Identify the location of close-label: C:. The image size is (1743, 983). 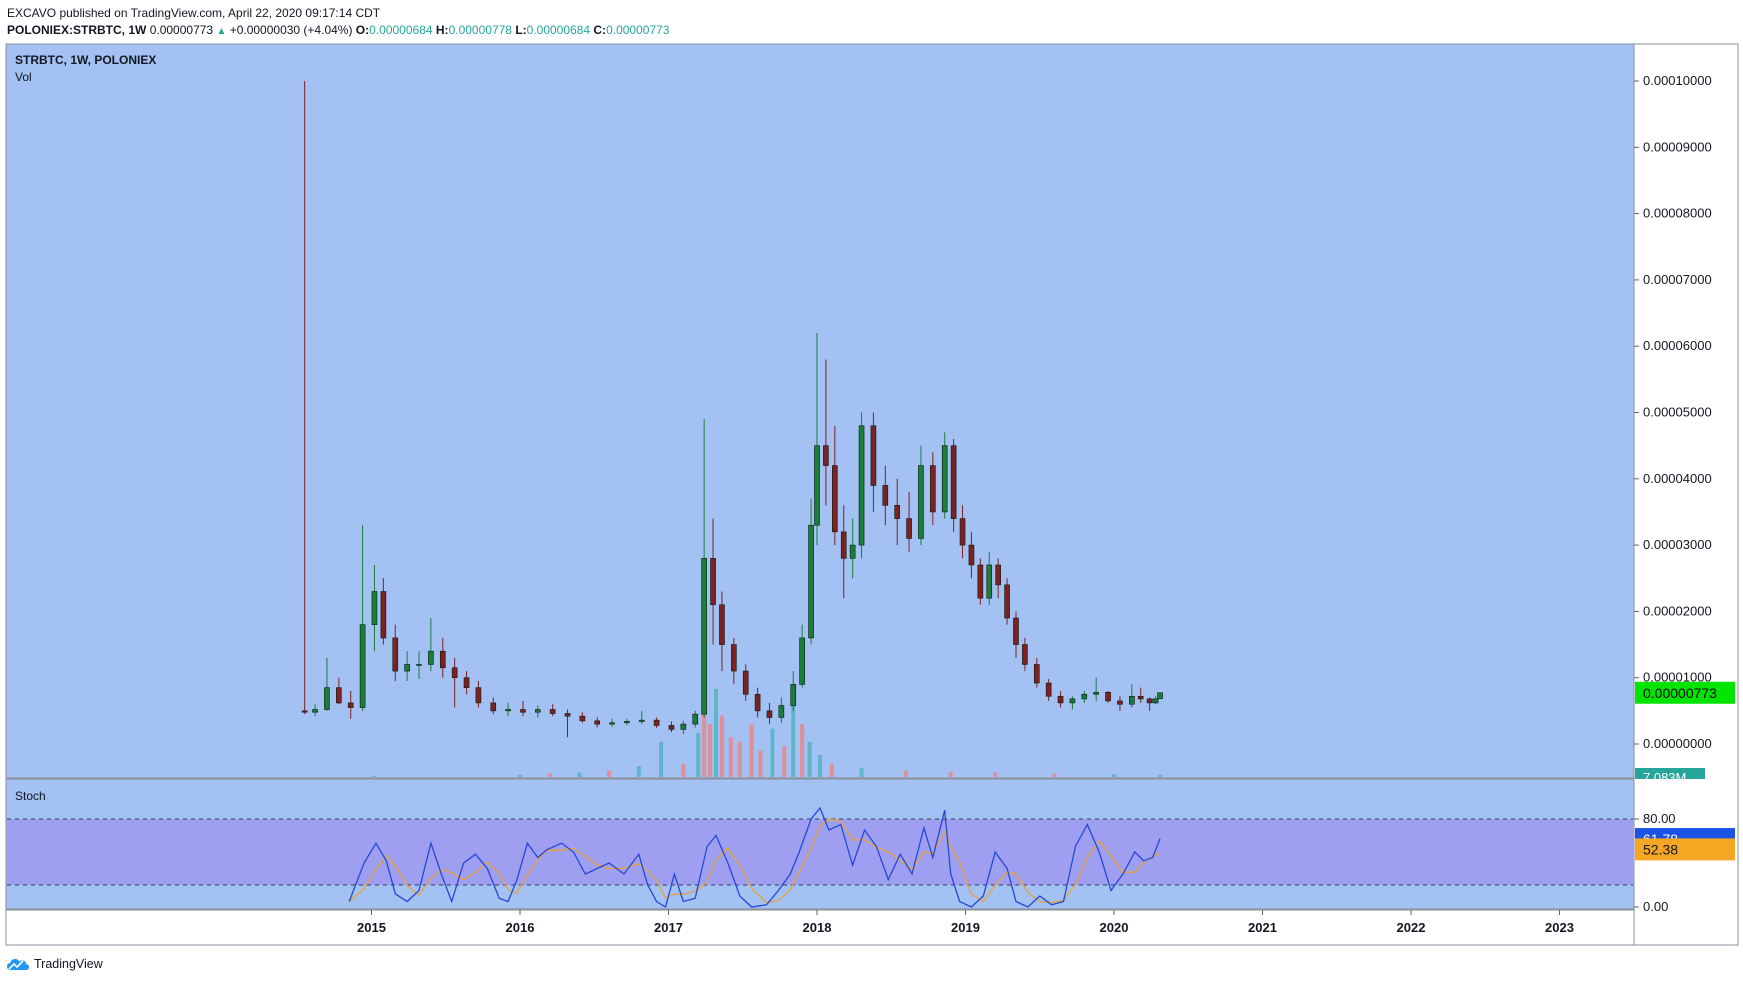
(600, 30).